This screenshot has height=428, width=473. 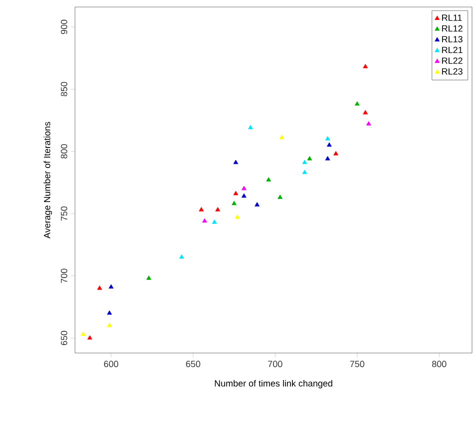 I want to click on legend-label: RL13, so click(x=452, y=39).